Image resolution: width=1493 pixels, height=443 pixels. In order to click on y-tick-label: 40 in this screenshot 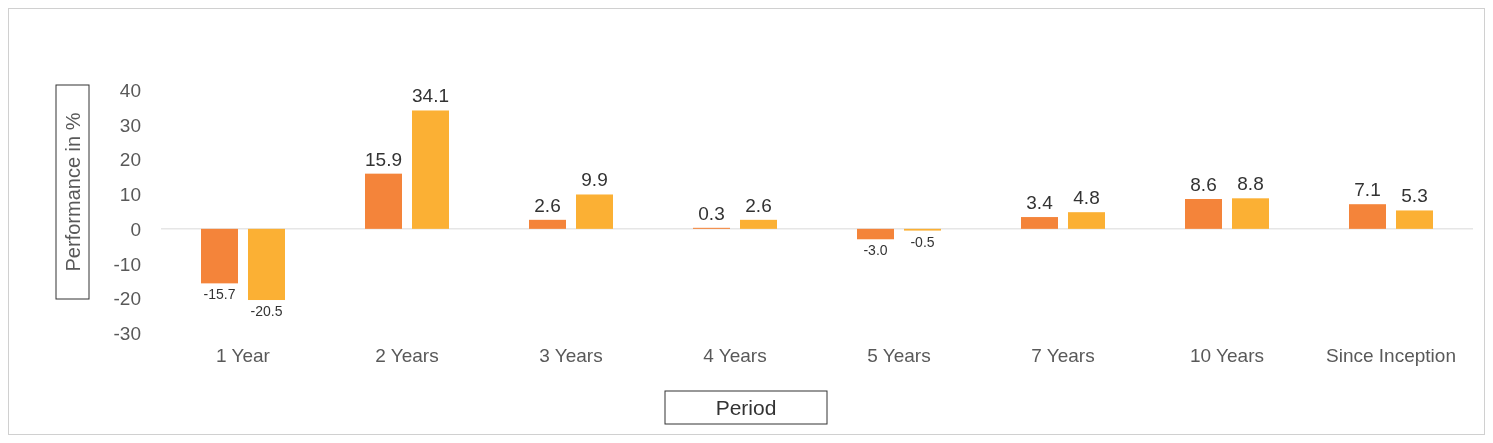, I will do `click(130, 90)`.